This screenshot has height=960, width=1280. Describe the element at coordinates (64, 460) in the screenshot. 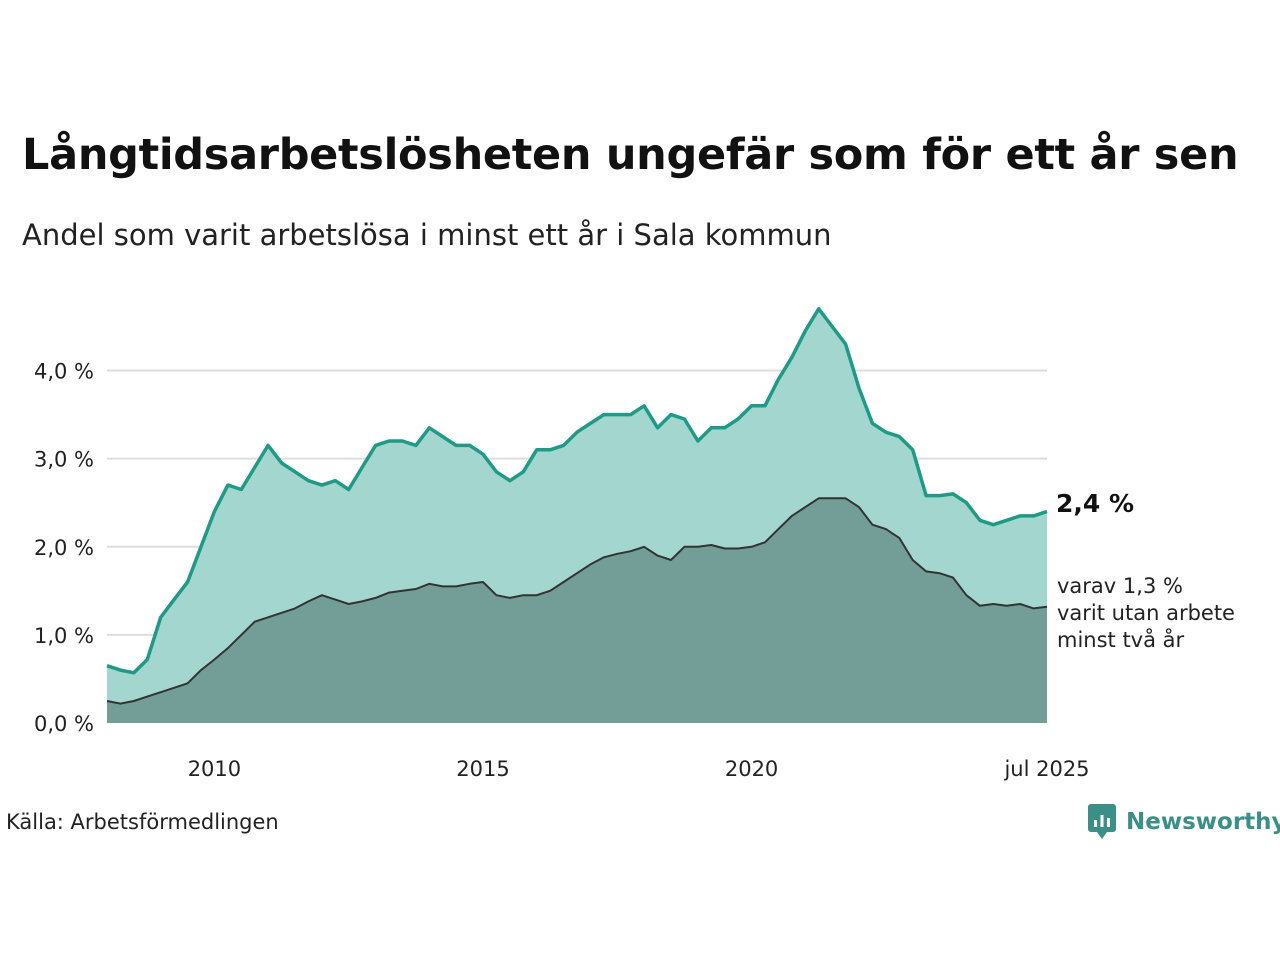

I see `y-tick-label: 3,0 %` at that location.